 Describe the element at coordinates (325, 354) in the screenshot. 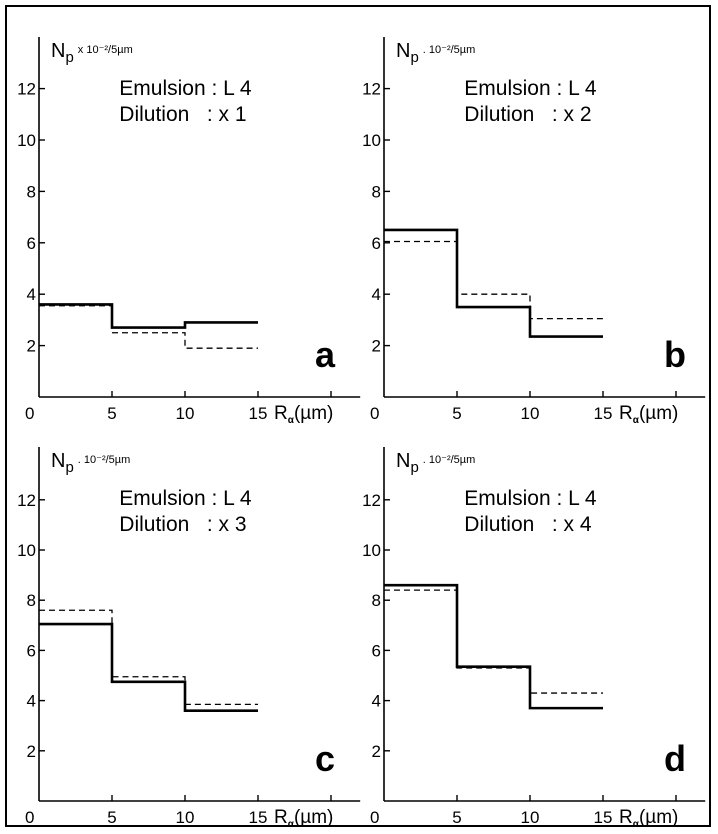

I see `panel-letter: a` at that location.